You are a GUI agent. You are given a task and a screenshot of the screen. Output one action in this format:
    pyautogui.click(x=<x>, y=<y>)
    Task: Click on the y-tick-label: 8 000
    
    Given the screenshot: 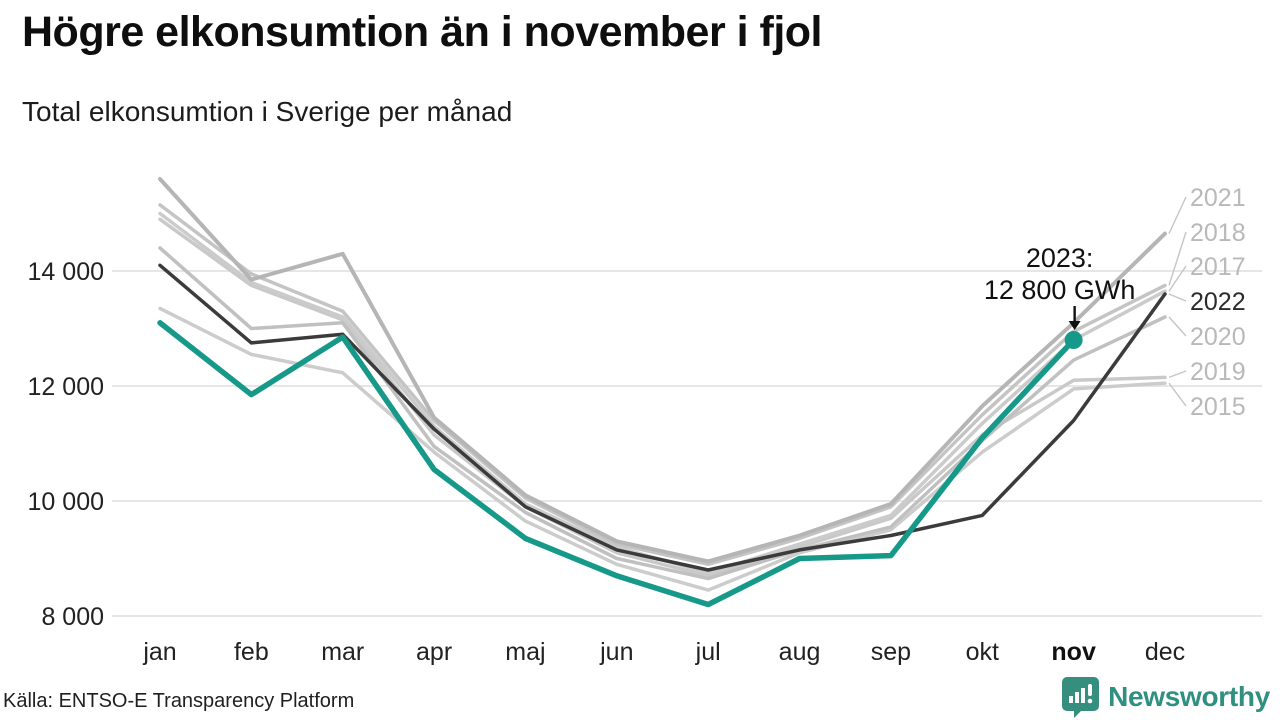 What is the action you would take?
    pyautogui.click(x=72, y=617)
    